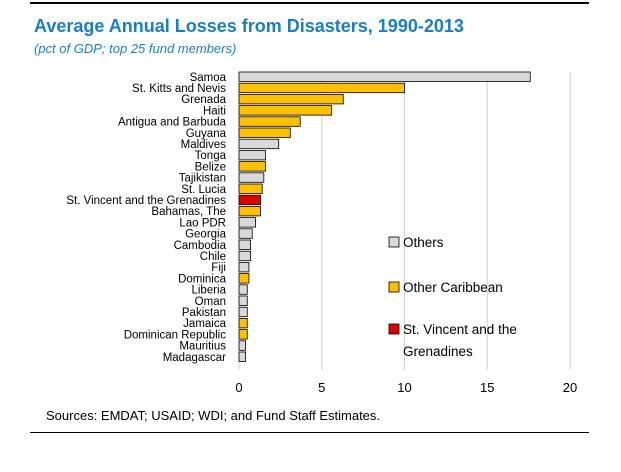 This screenshot has height=472, width=621. Describe the element at coordinates (202, 179) in the screenshot. I see `category-label-9: Tajikistan` at that location.